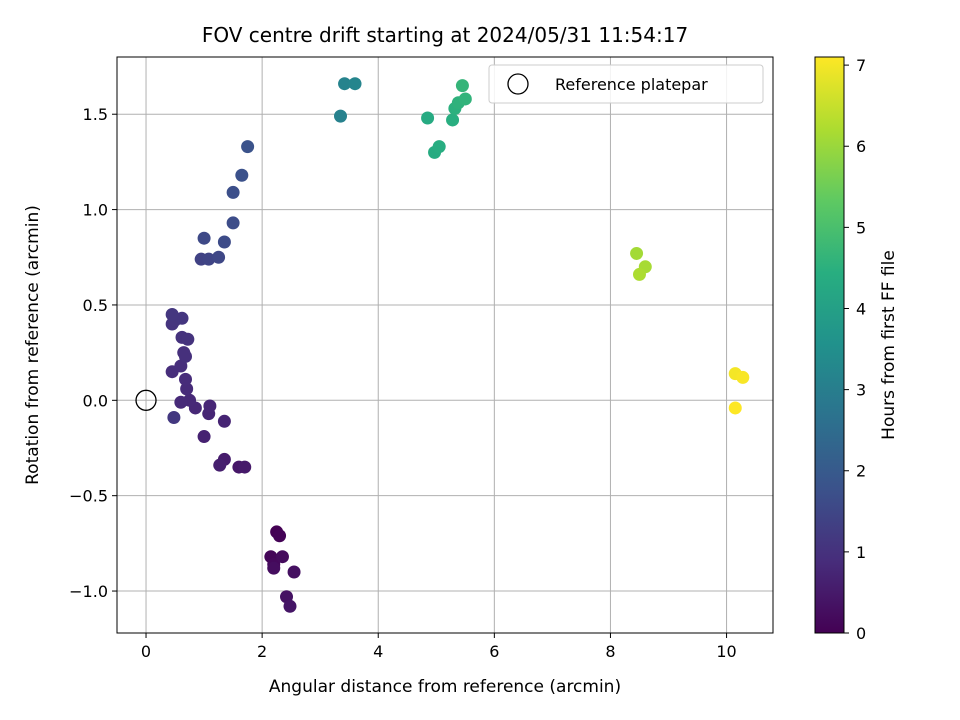 The height and width of the screenshot is (720, 960). I want to click on colorbar-ticks: 0 1 2 3 4 5 6 7, so click(855, 349).